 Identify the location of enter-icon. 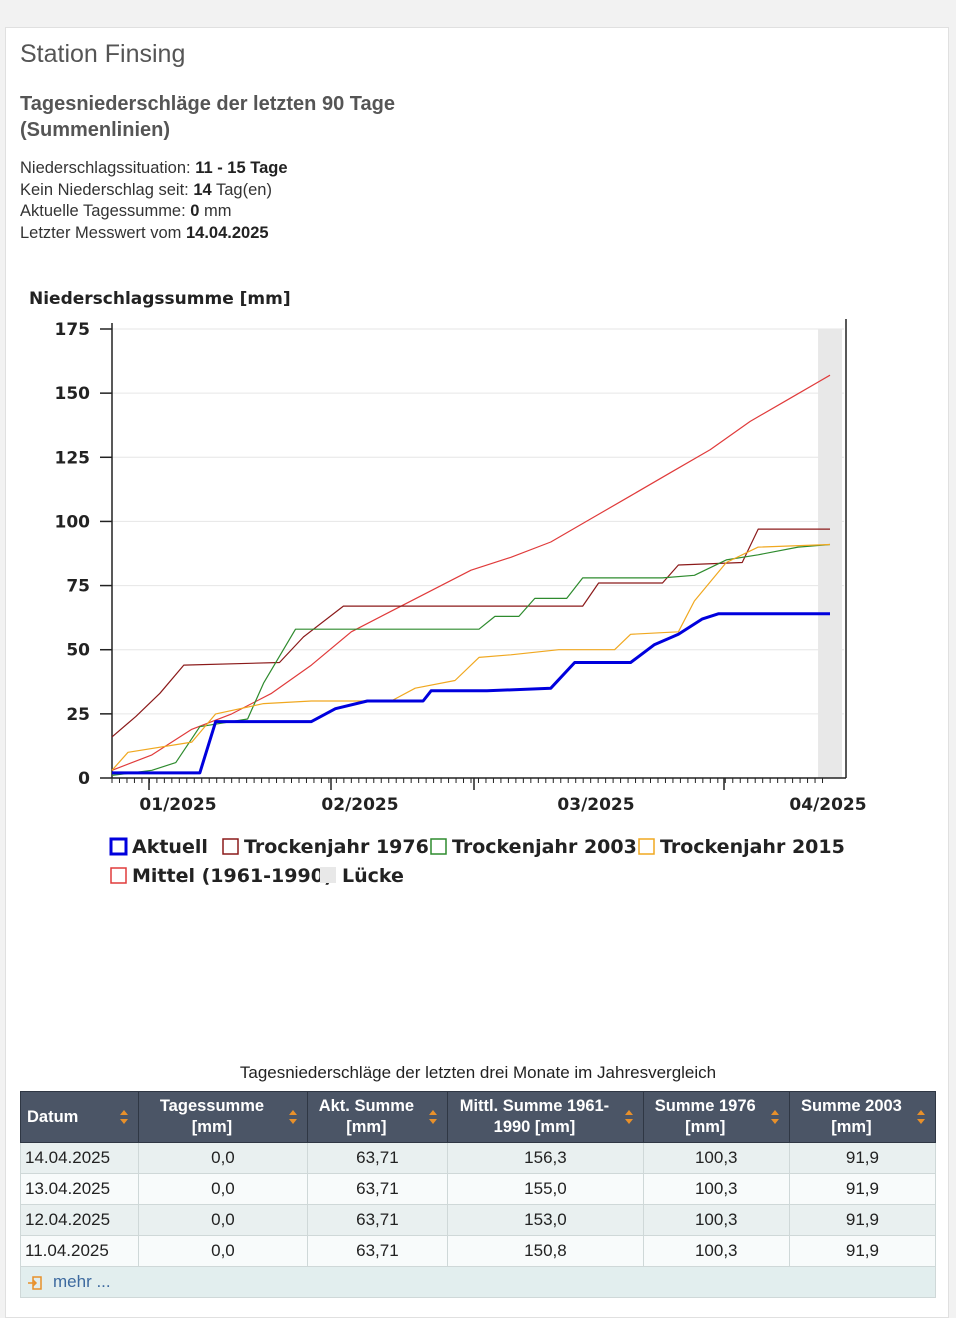
(35, 1282).